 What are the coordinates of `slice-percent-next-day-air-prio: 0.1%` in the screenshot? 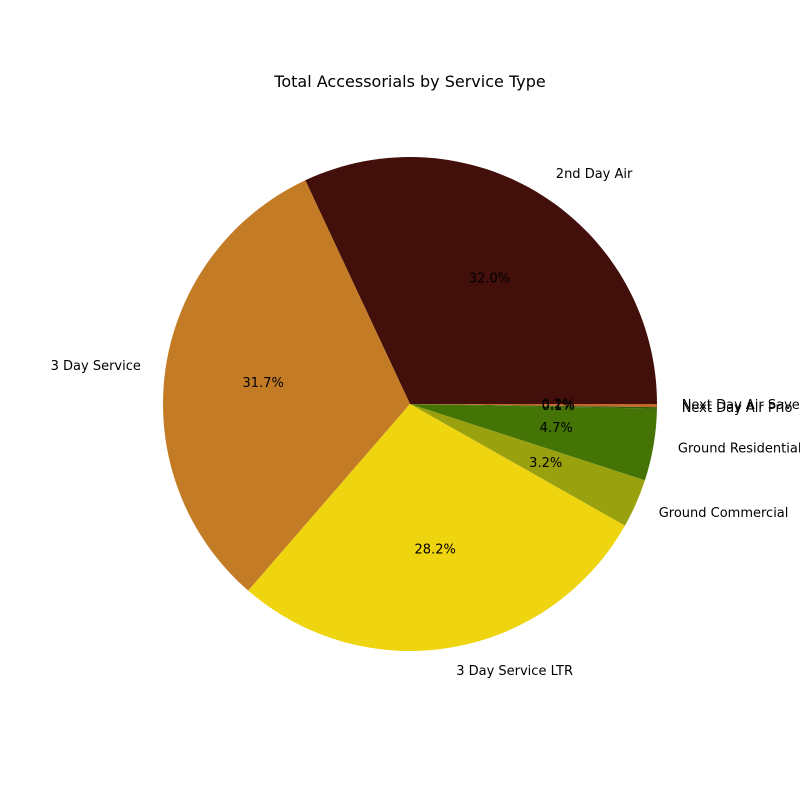 It's located at (558, 406).